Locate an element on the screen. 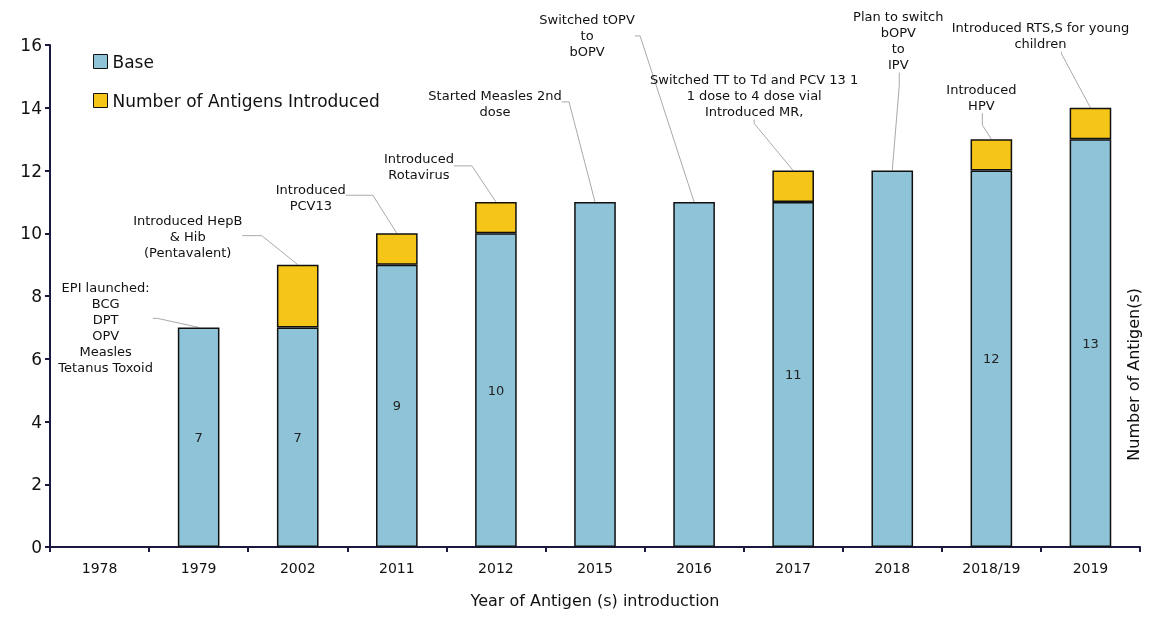 This screenshot has width=1151, height=621. annotation: Switched tOPV to bOPV is located at coordinates (587, 36).